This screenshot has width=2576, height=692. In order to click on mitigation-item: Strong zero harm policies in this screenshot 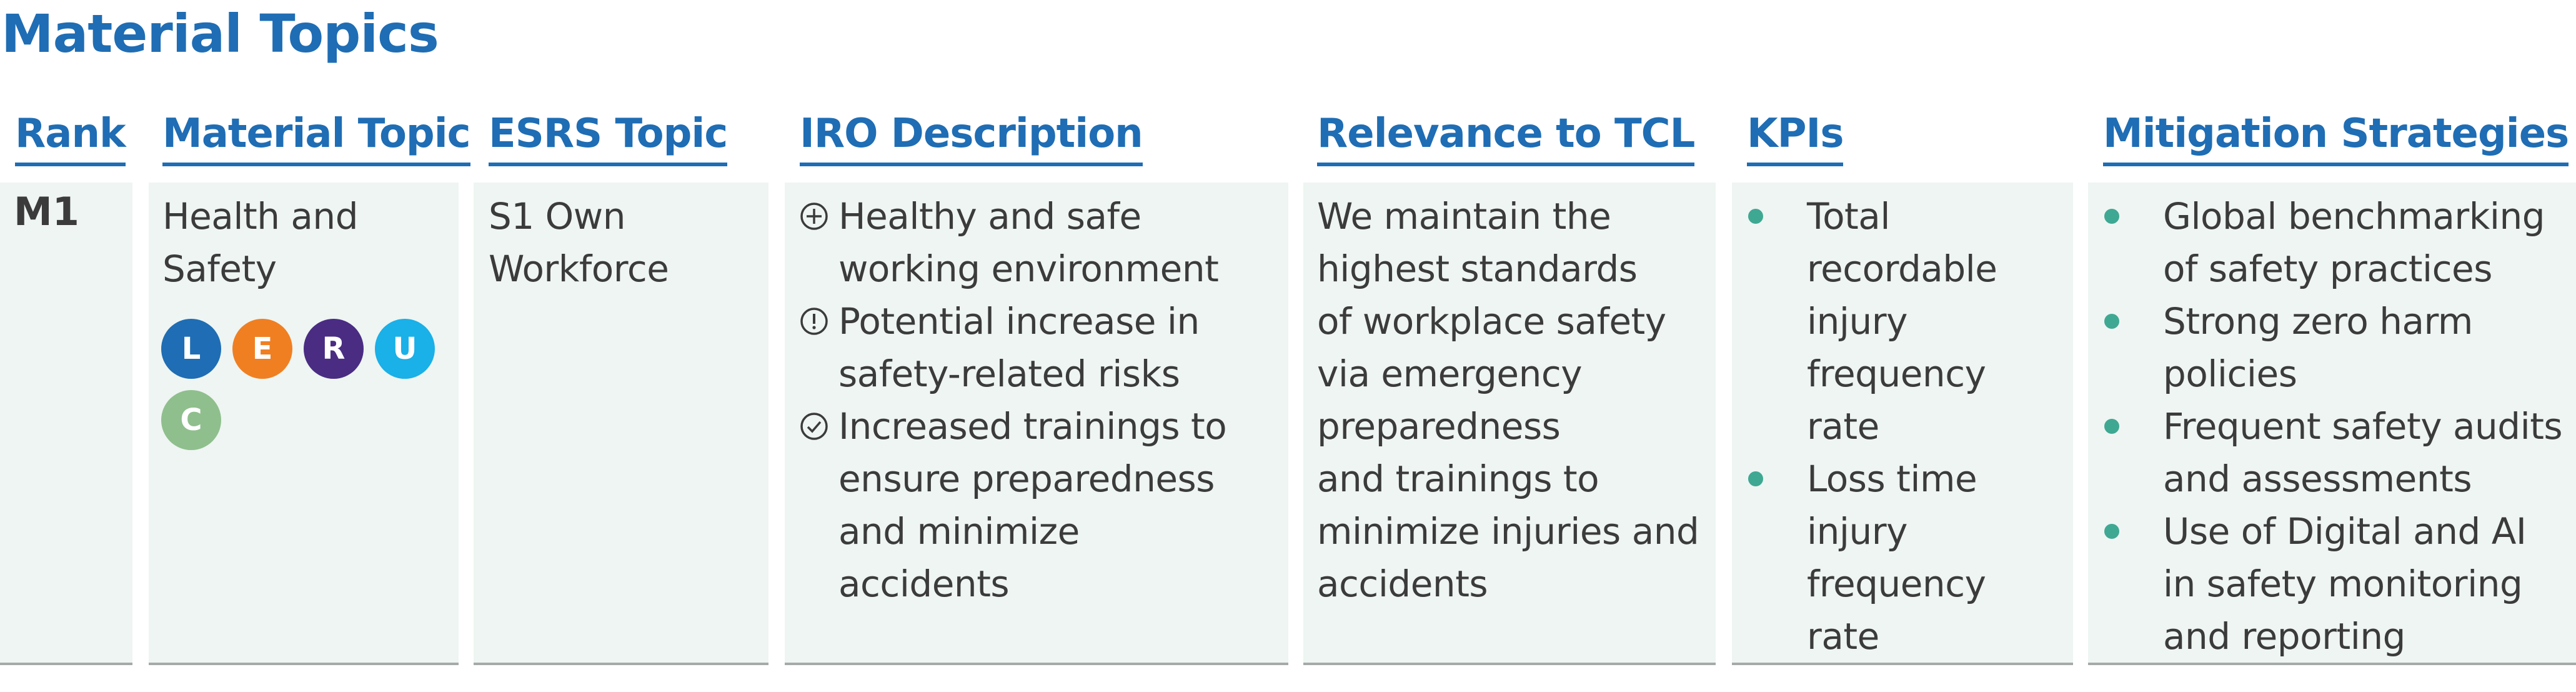, I will do `click(2333, 347)`.